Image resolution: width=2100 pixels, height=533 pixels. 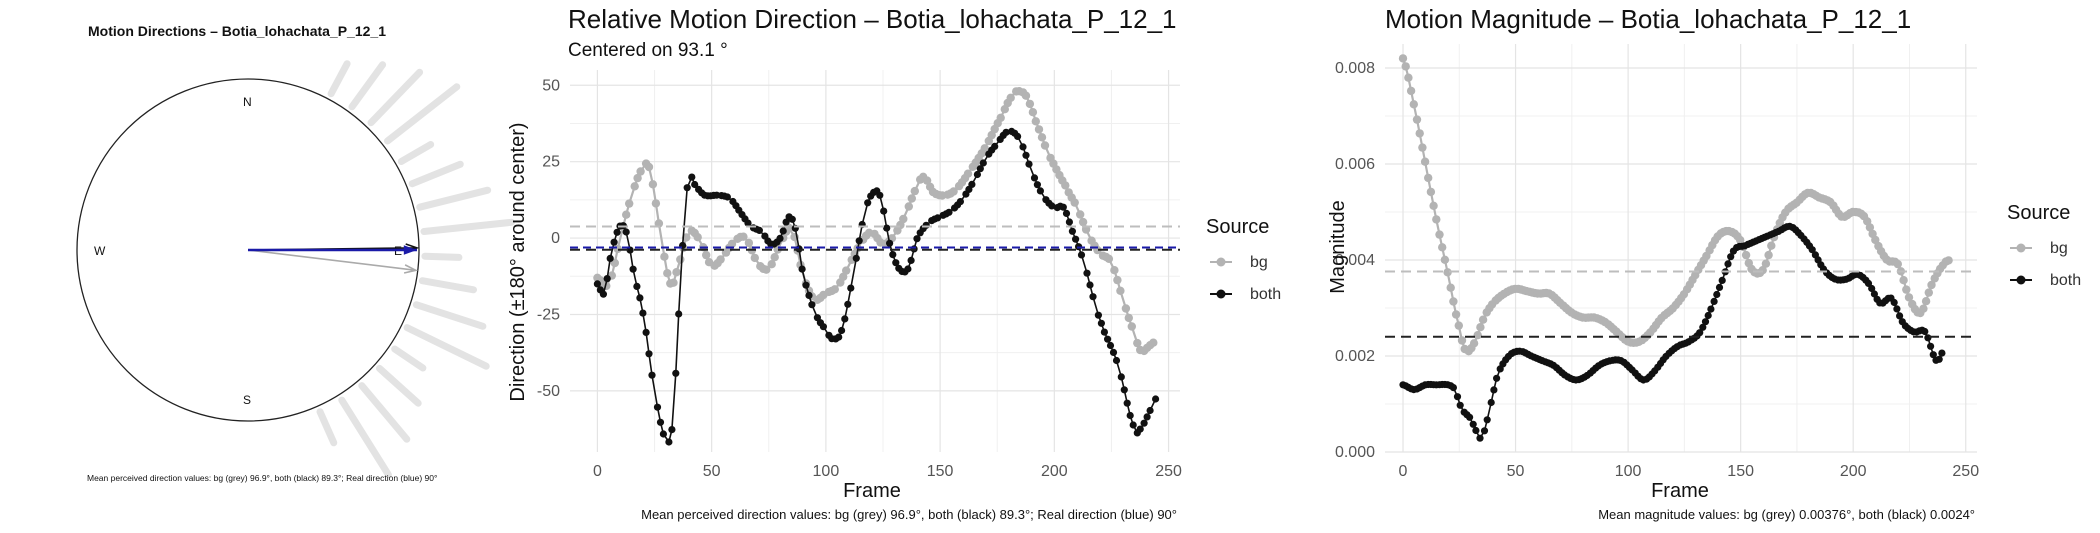 I want to click on legend-key-point-bg, so click(x=2021, y=248).